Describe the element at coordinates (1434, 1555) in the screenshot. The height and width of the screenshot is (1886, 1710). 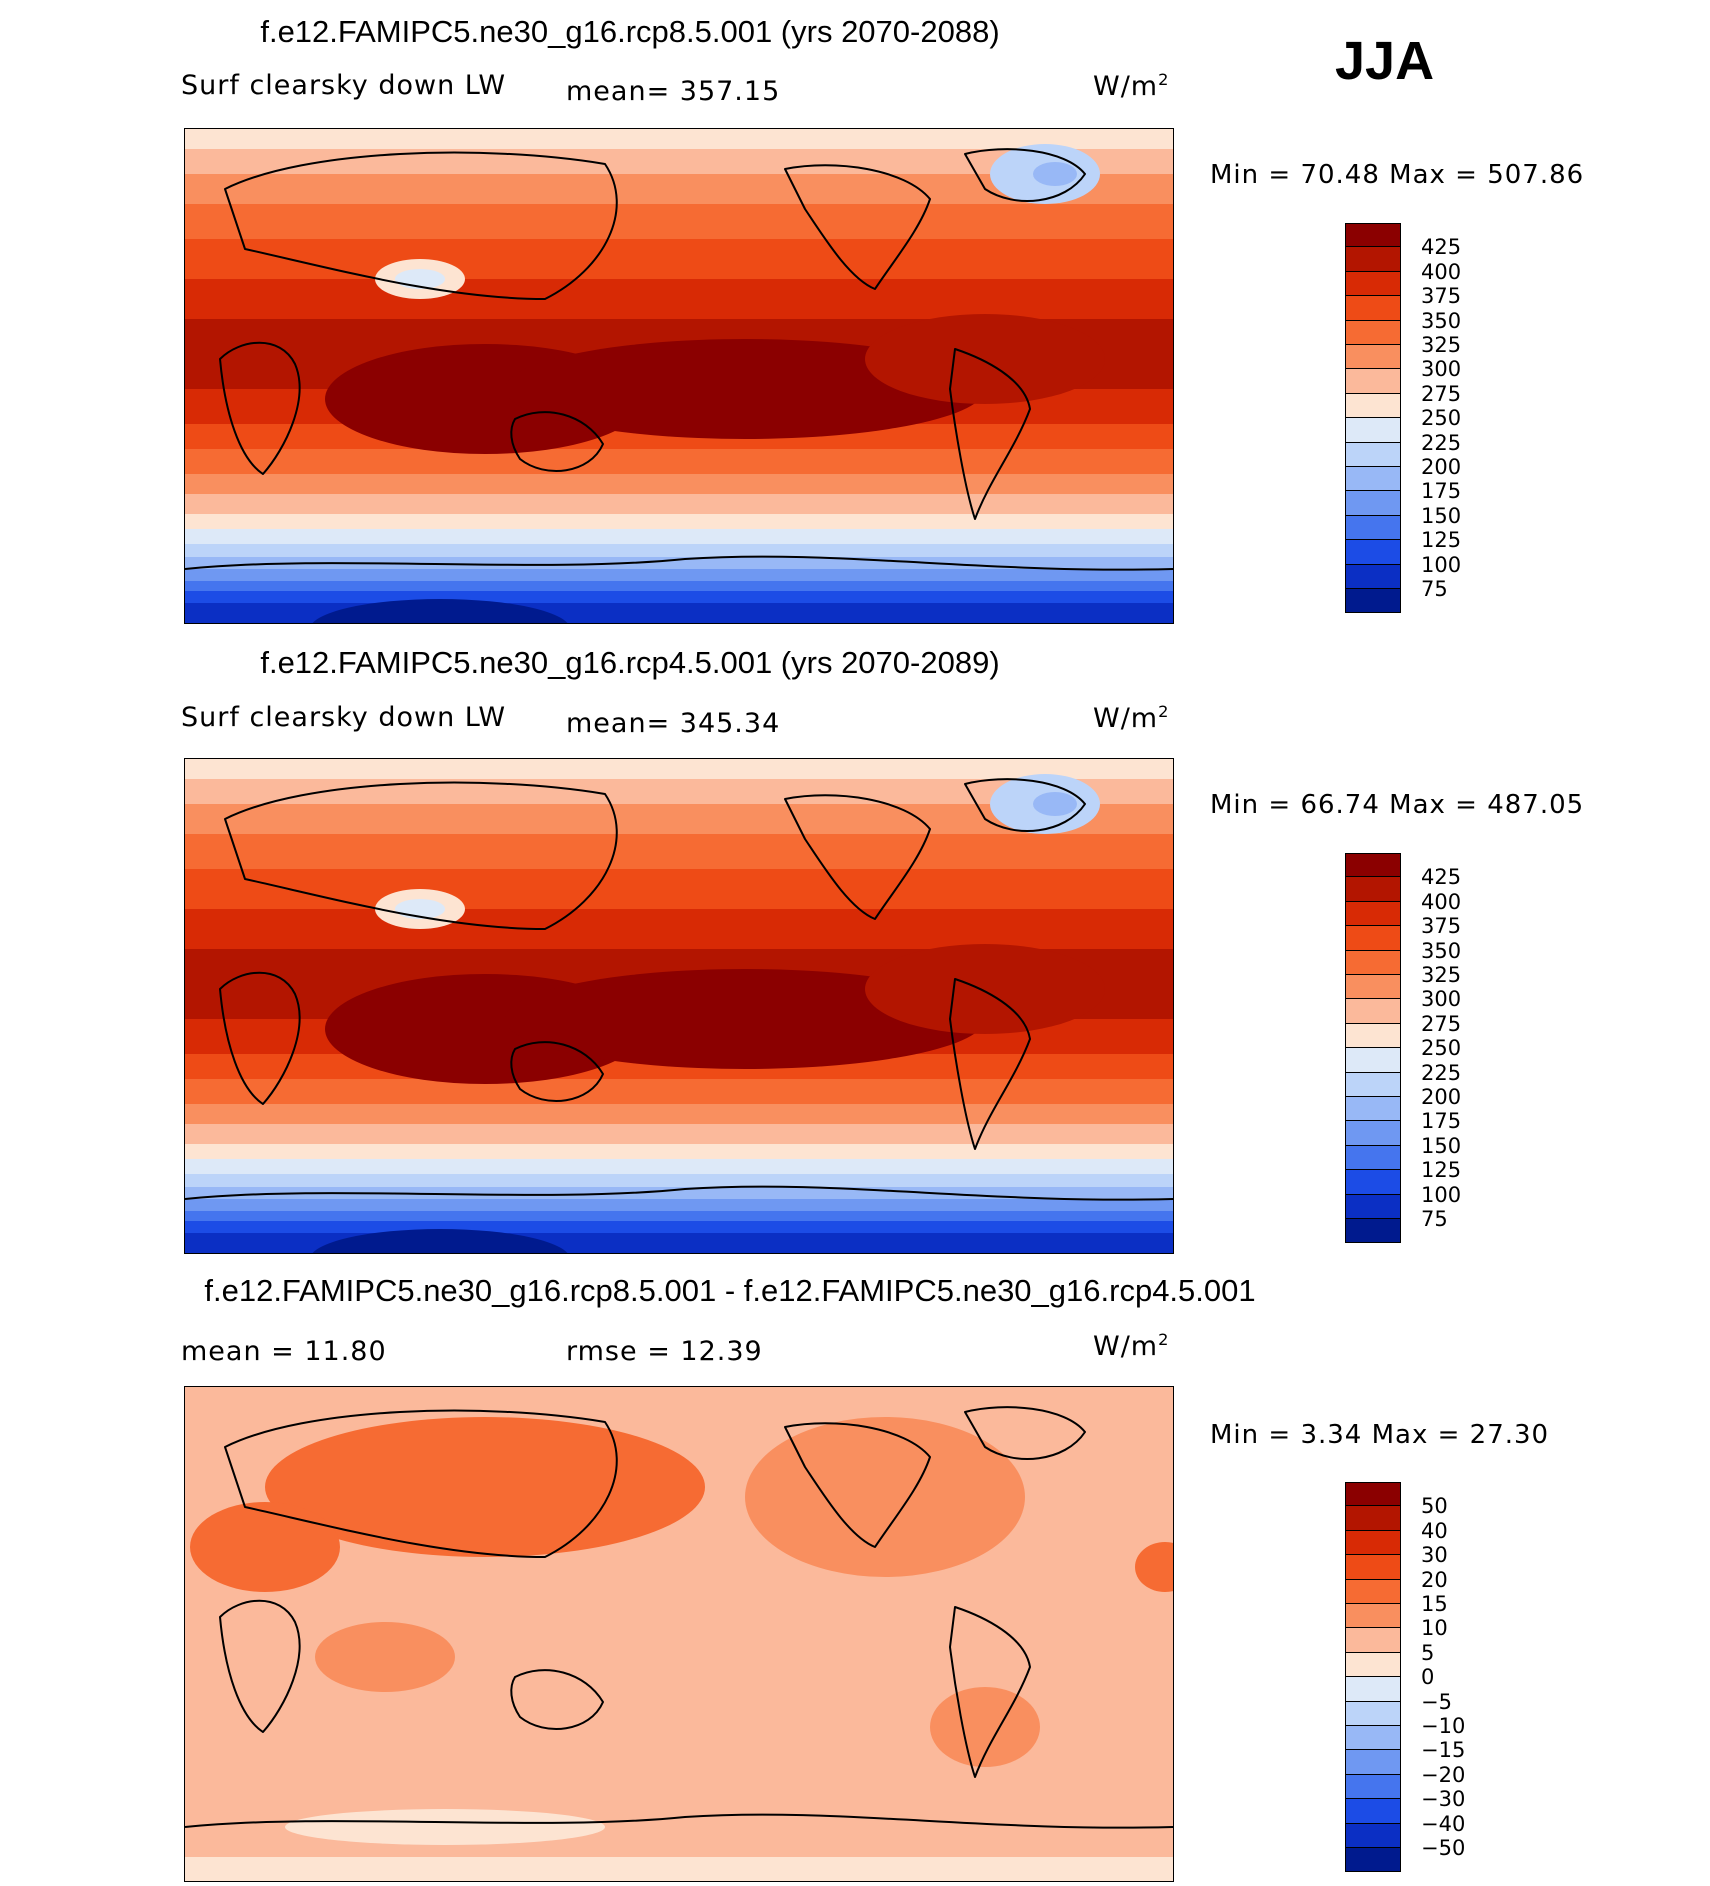
I see `colorbar-tick-label: 30` at that location.